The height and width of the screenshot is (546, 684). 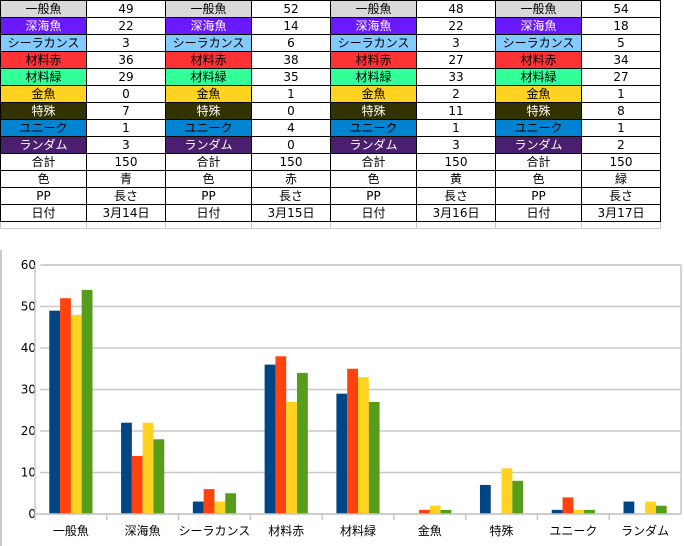 I want to click on value-cell: 6, so click(x=291, y=43).